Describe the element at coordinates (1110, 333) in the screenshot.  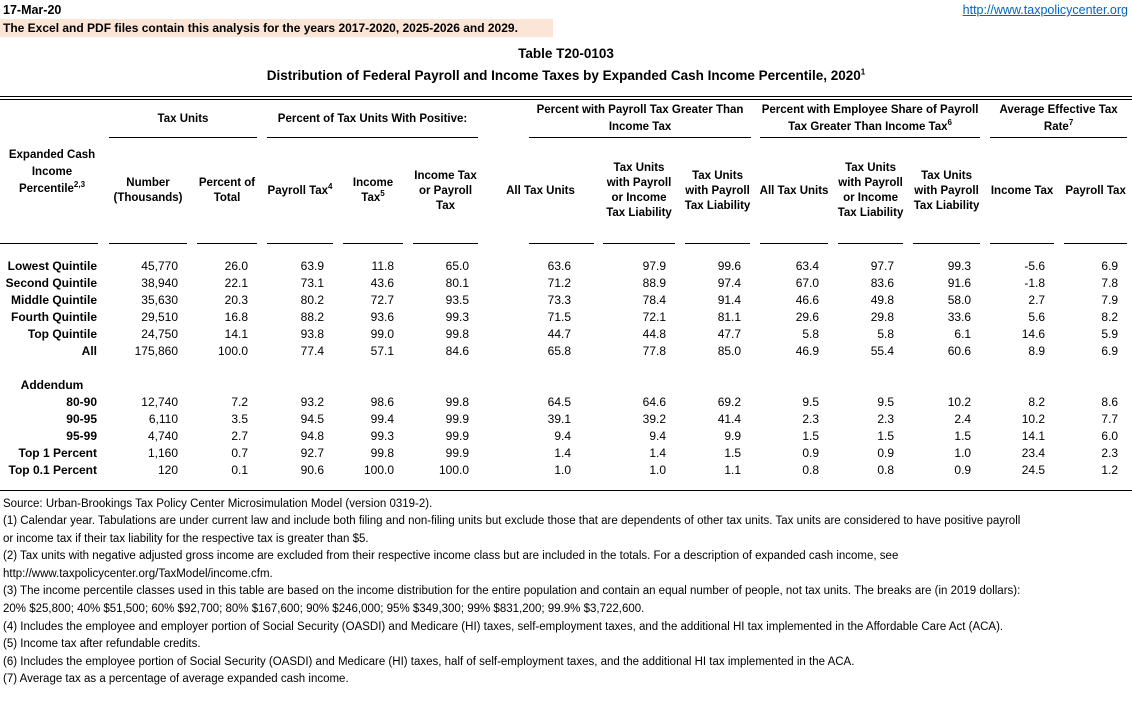
I see `value-cell: 5.9` at that location.